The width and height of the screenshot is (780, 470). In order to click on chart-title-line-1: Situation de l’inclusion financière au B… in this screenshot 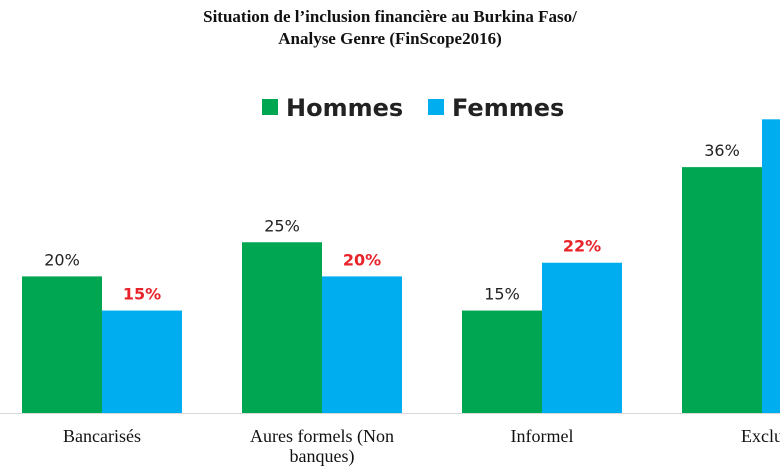, I will do `click(390, 16)`.